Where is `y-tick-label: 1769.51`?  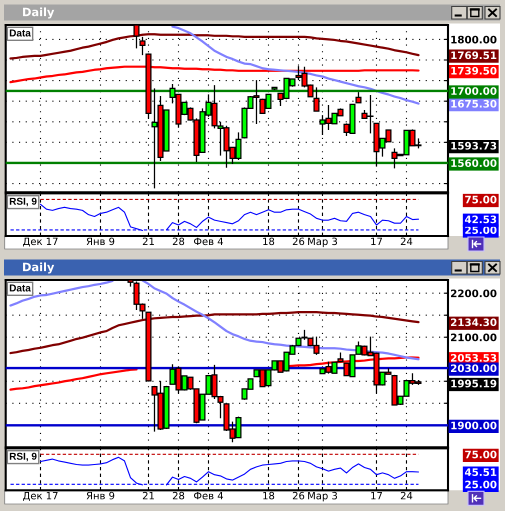 y-tick-label: 1769.51 is located at coordinates (473, 55).